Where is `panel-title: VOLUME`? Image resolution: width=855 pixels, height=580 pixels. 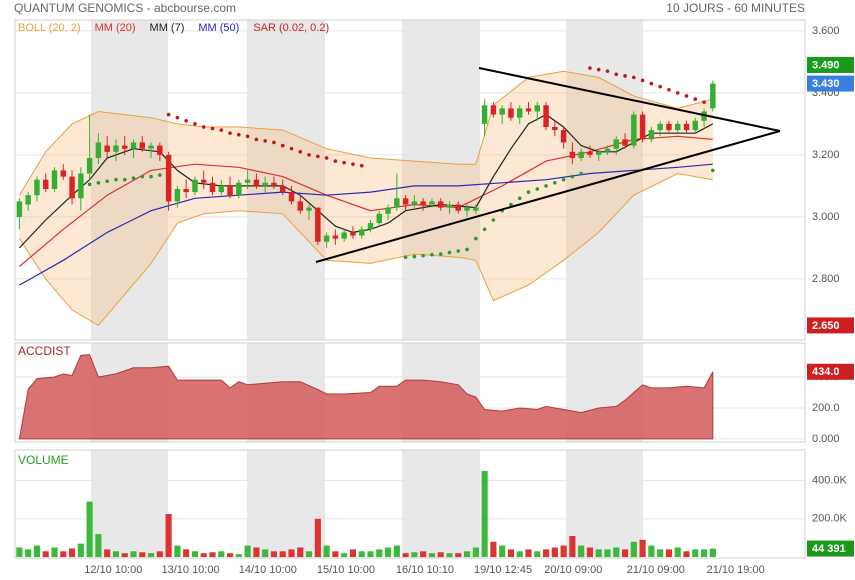
panel-title: VOLUME is located at coordinates (43, 460).